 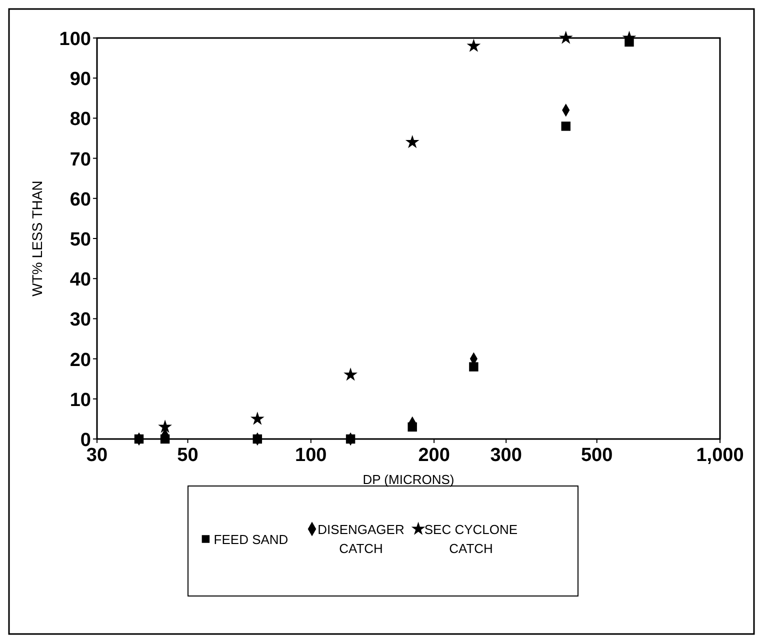 I want to click on y-tick-label: 30, so click(x=80, y=320).